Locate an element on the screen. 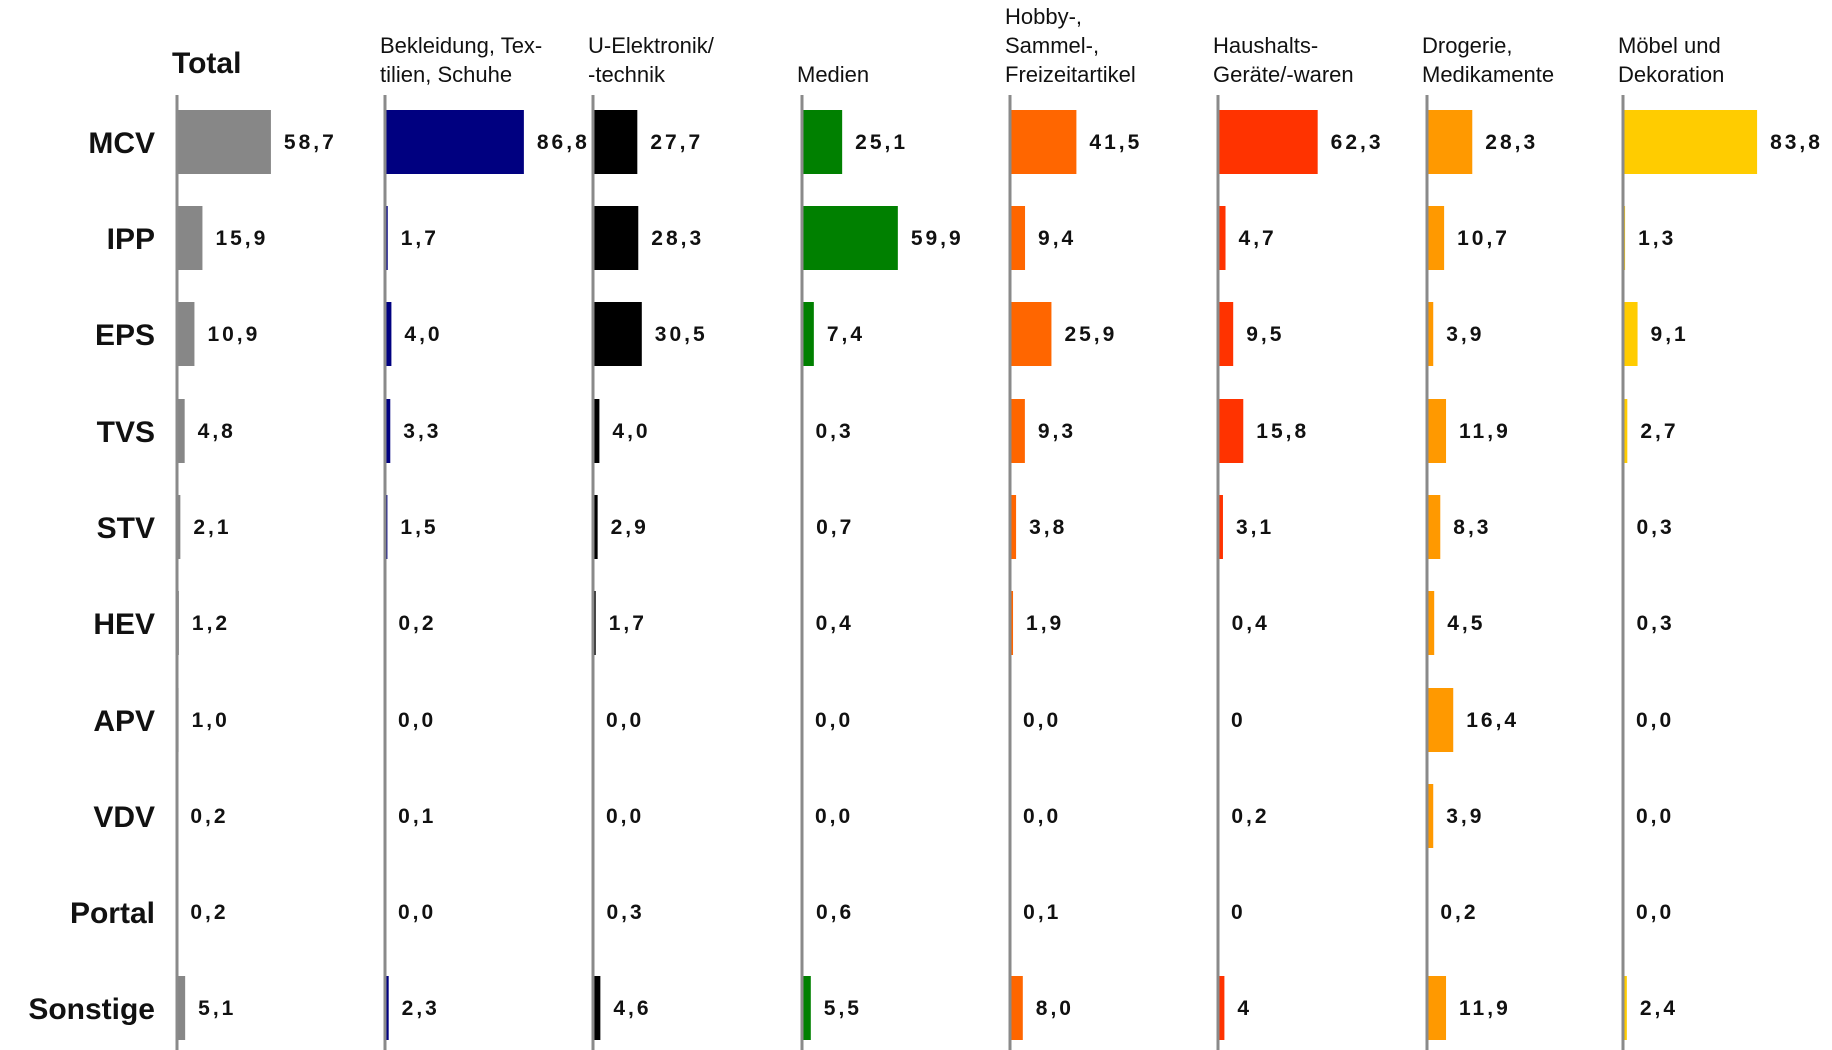 The width and height of the screenshot is (1832, 1050). value-label: 27,7 is located at coordinates (676, 142).